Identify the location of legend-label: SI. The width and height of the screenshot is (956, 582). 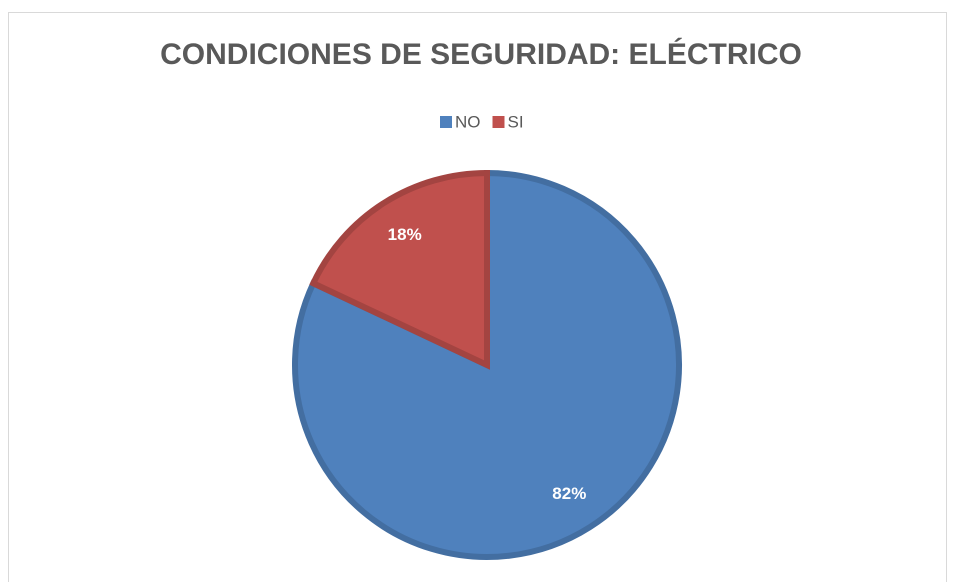
(516, 121).